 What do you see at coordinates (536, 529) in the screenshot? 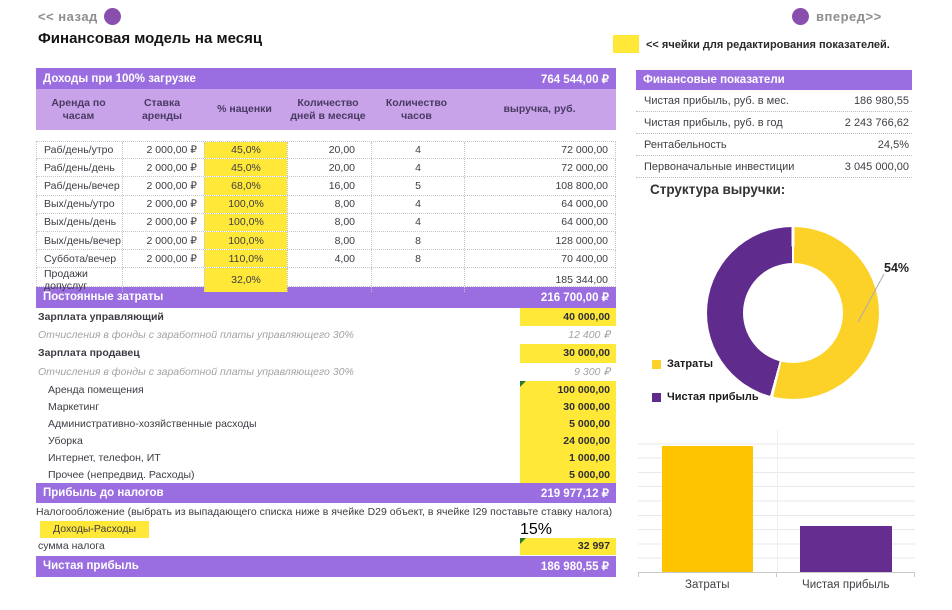
I see `tax-rate-cell: 15%` at bounding box center [536, 529].